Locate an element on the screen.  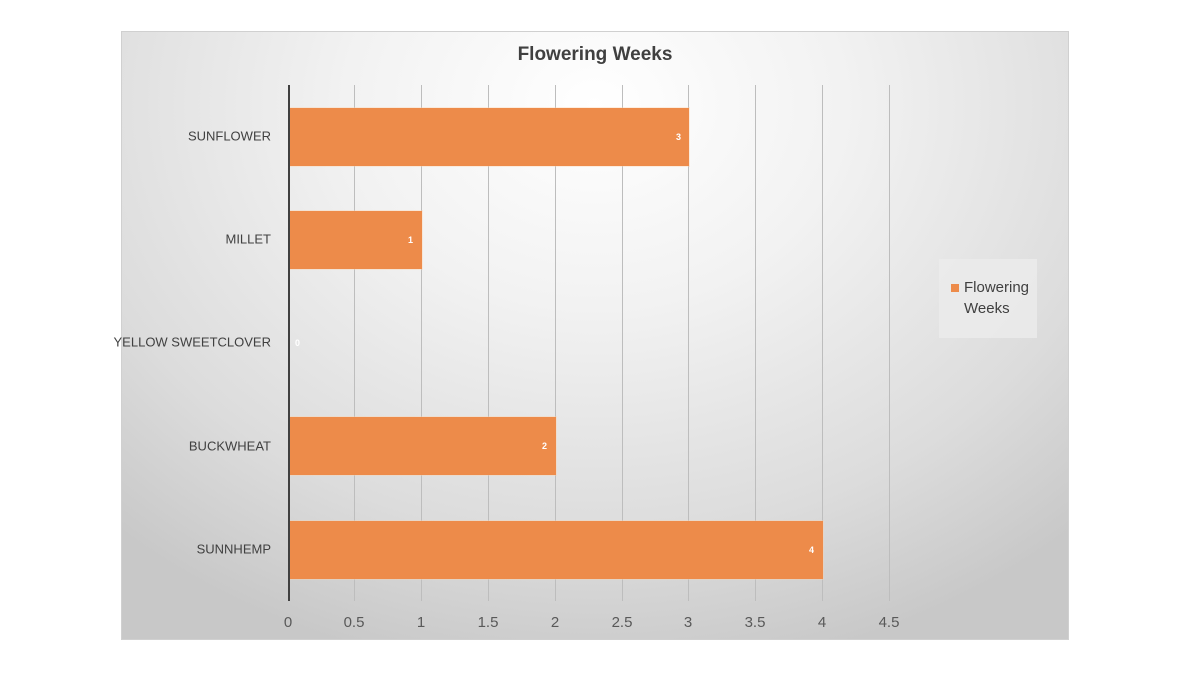
data-label-sunnhemp: 4 is located at coordinates (812, 550).